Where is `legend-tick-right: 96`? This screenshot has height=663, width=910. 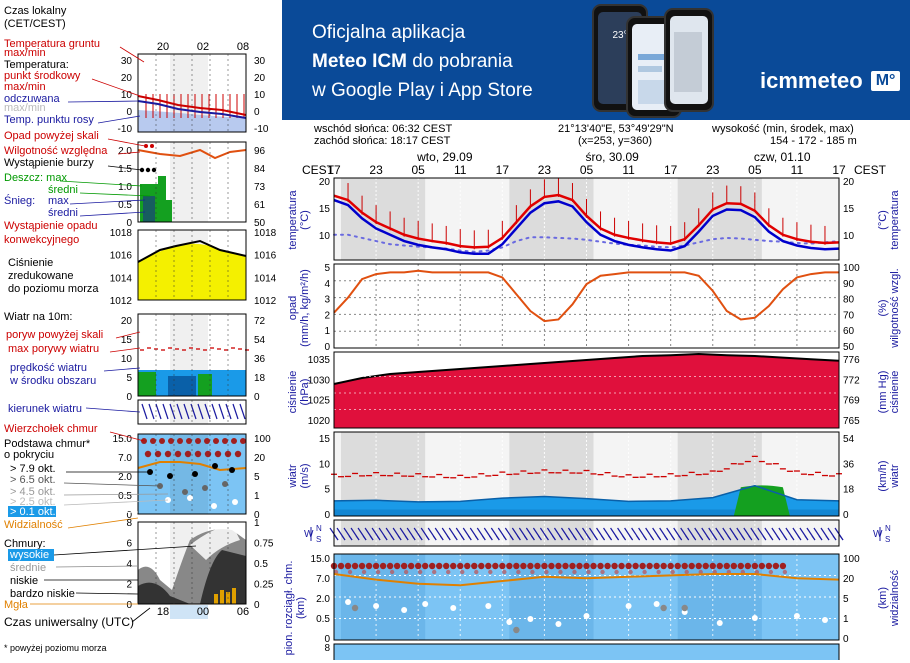
legend-tick-right: 96 is located at coordinates (260, 151).